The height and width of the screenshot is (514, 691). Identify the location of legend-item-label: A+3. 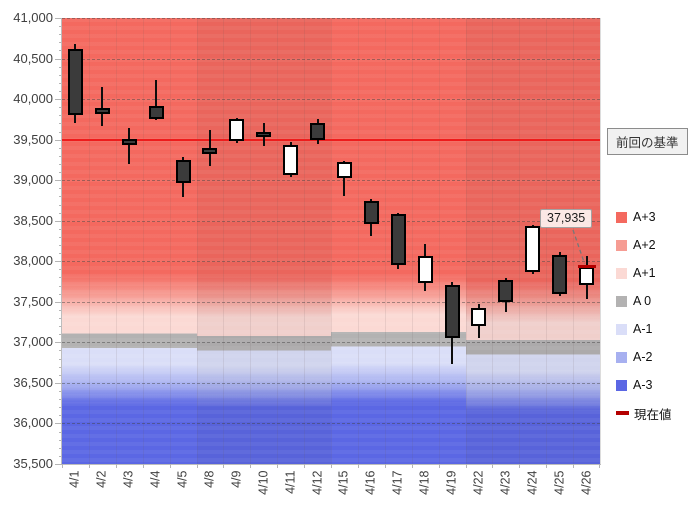
(644, 217).